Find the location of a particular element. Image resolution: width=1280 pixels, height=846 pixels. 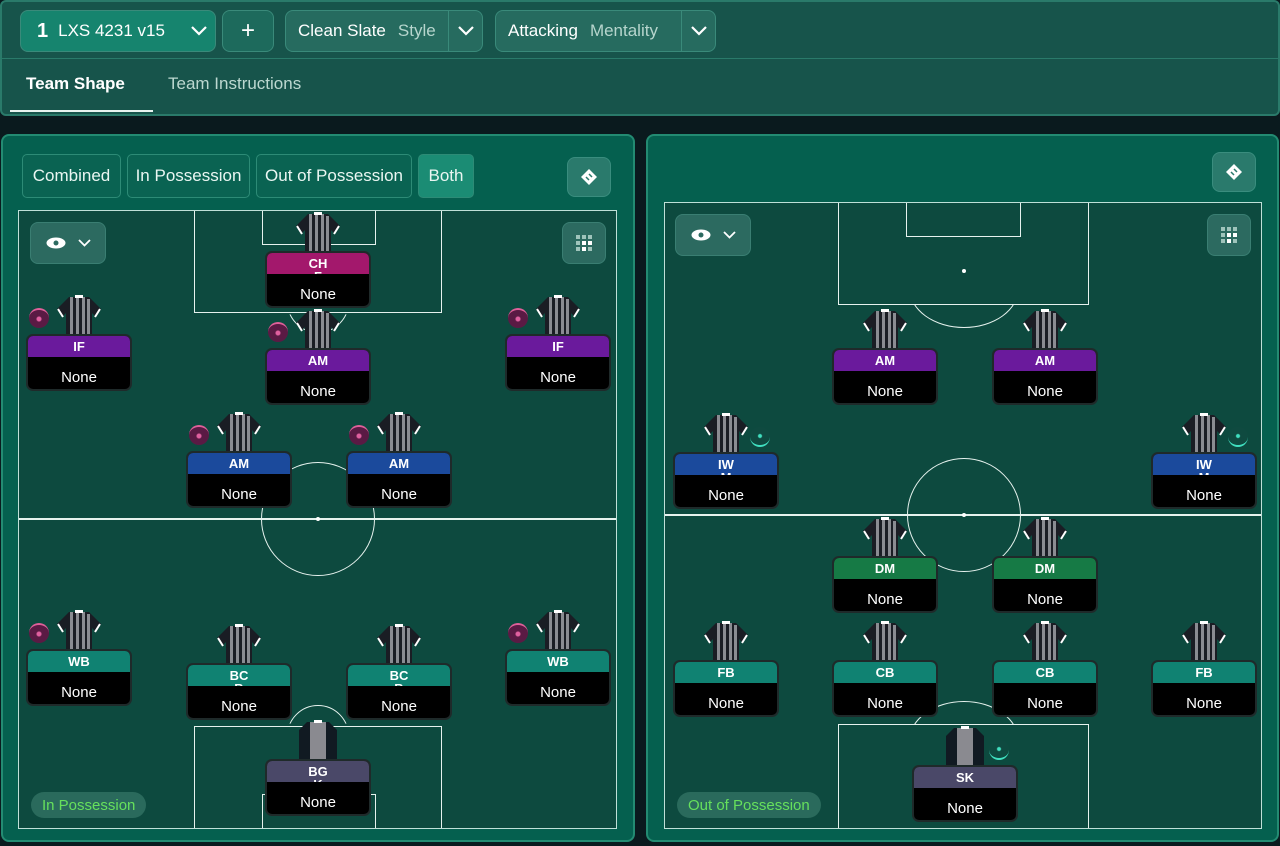

role-label: CHF is located at coordinates (318, 265).